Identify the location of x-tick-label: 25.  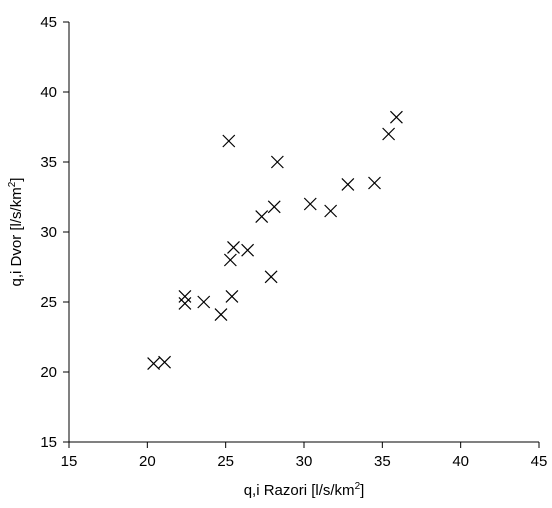
(225, 461).